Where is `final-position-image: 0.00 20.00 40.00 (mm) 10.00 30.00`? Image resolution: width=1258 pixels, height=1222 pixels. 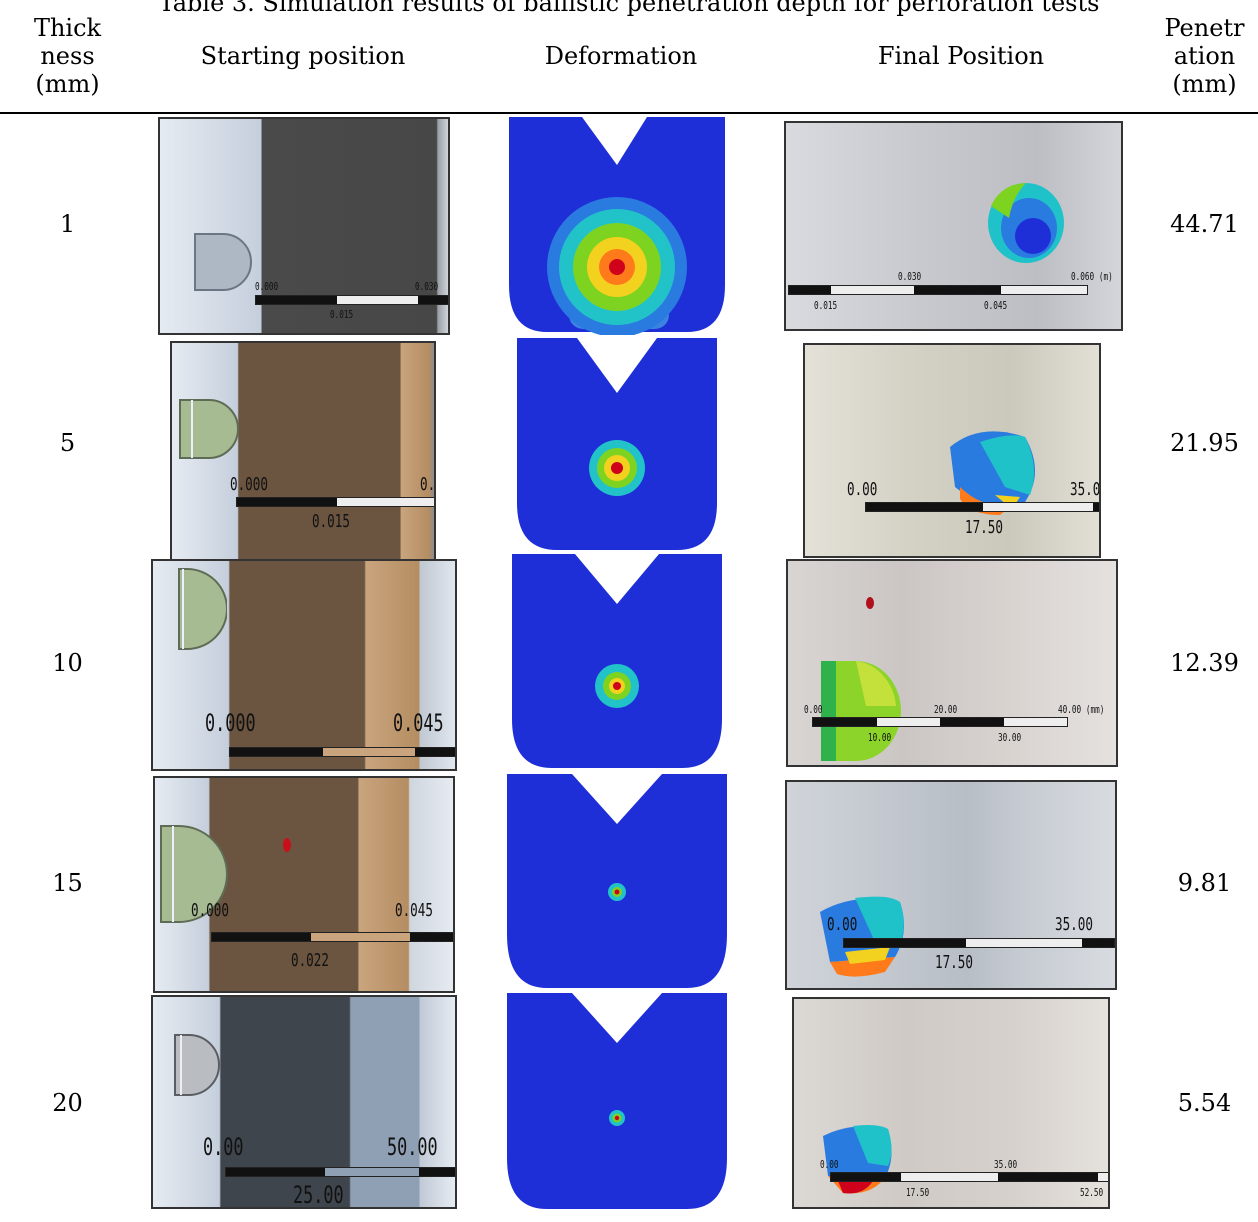
final-position-image: 0.00 20.00 40.00 (mm) 10.00 30.00 is located at coordinates (952, 663).